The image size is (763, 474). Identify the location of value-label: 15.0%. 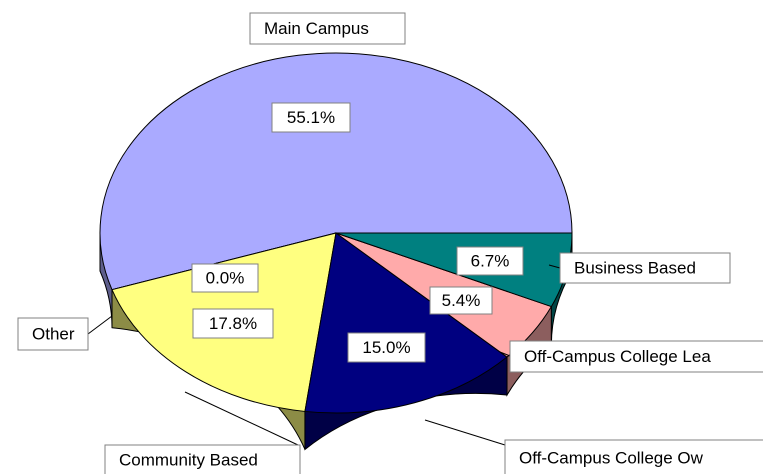
(386, 347).